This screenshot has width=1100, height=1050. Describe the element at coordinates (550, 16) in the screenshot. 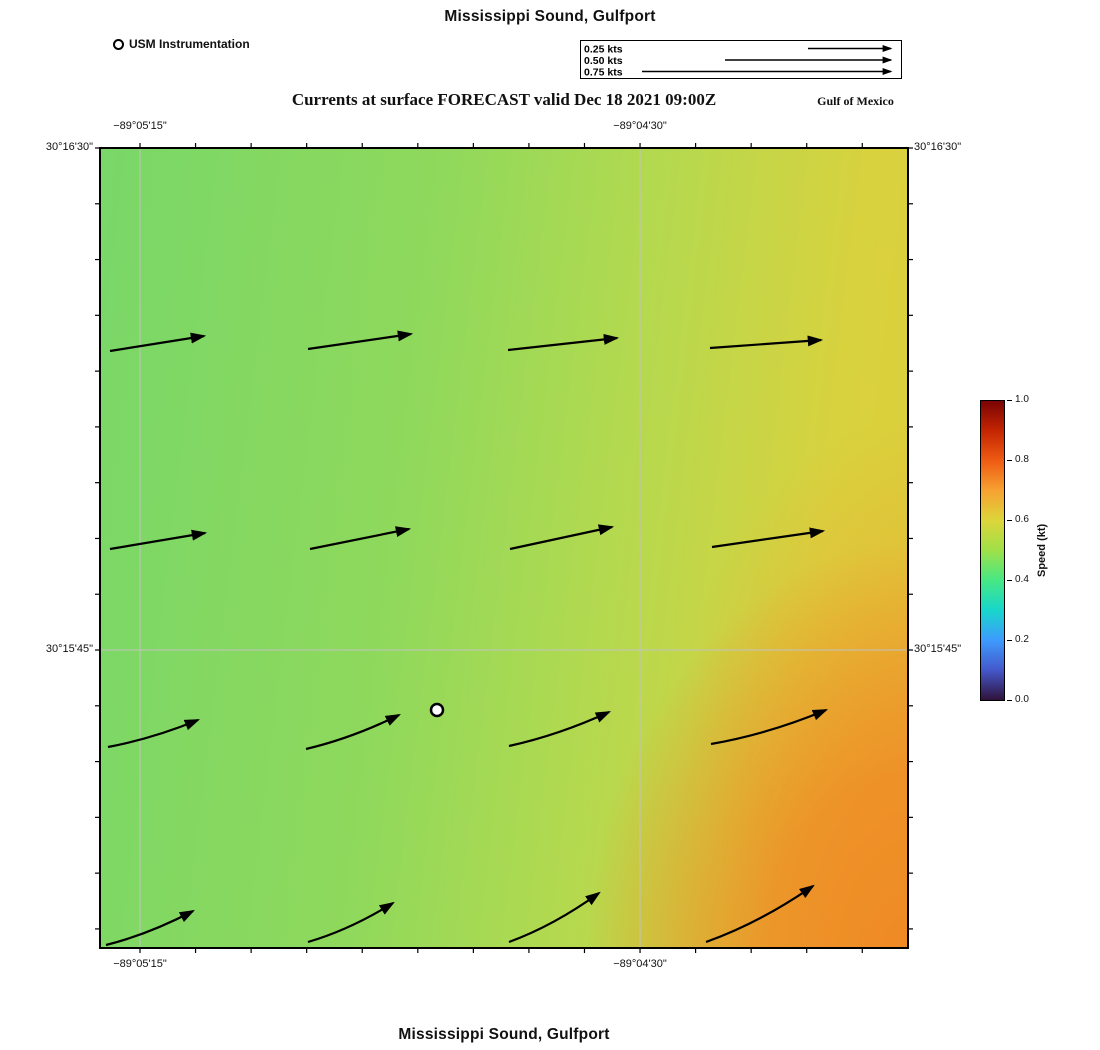

I see `page-title: Mississippi Sound, Gulfport` at that location.